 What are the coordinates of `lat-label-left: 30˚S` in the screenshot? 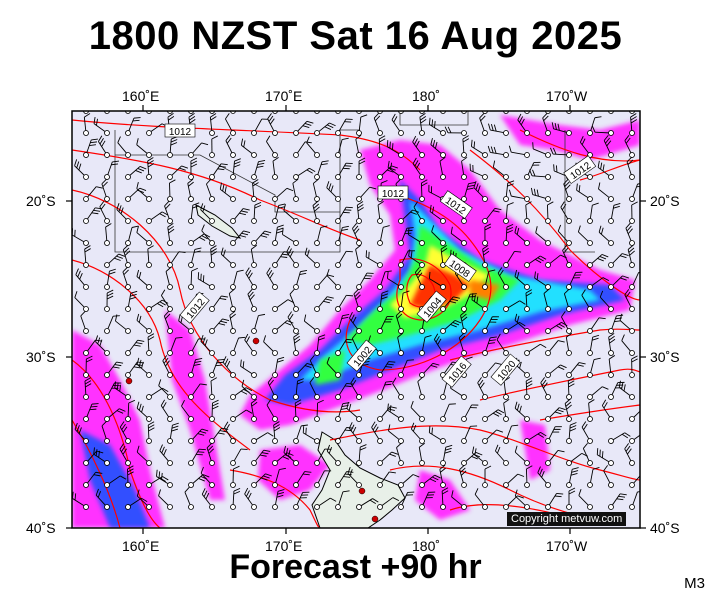 It's located at (41, 357).